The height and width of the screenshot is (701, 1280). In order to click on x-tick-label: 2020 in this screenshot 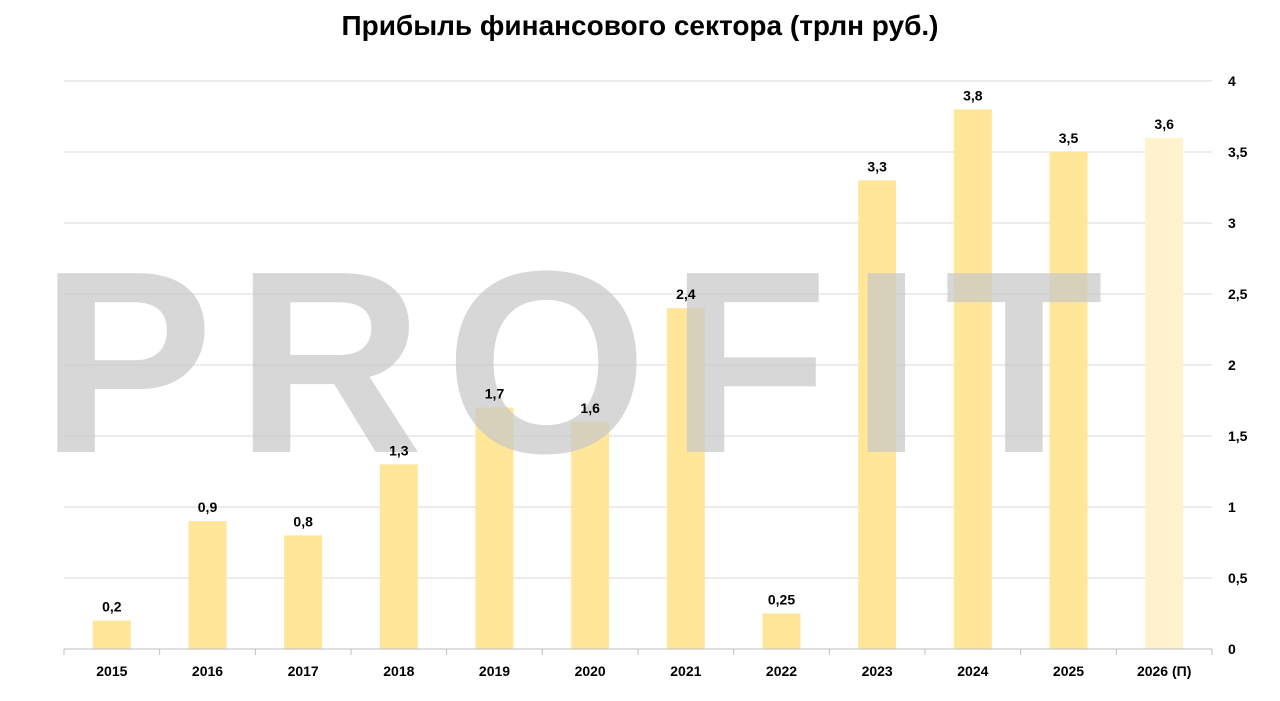, I will do `click(590, 671)`.